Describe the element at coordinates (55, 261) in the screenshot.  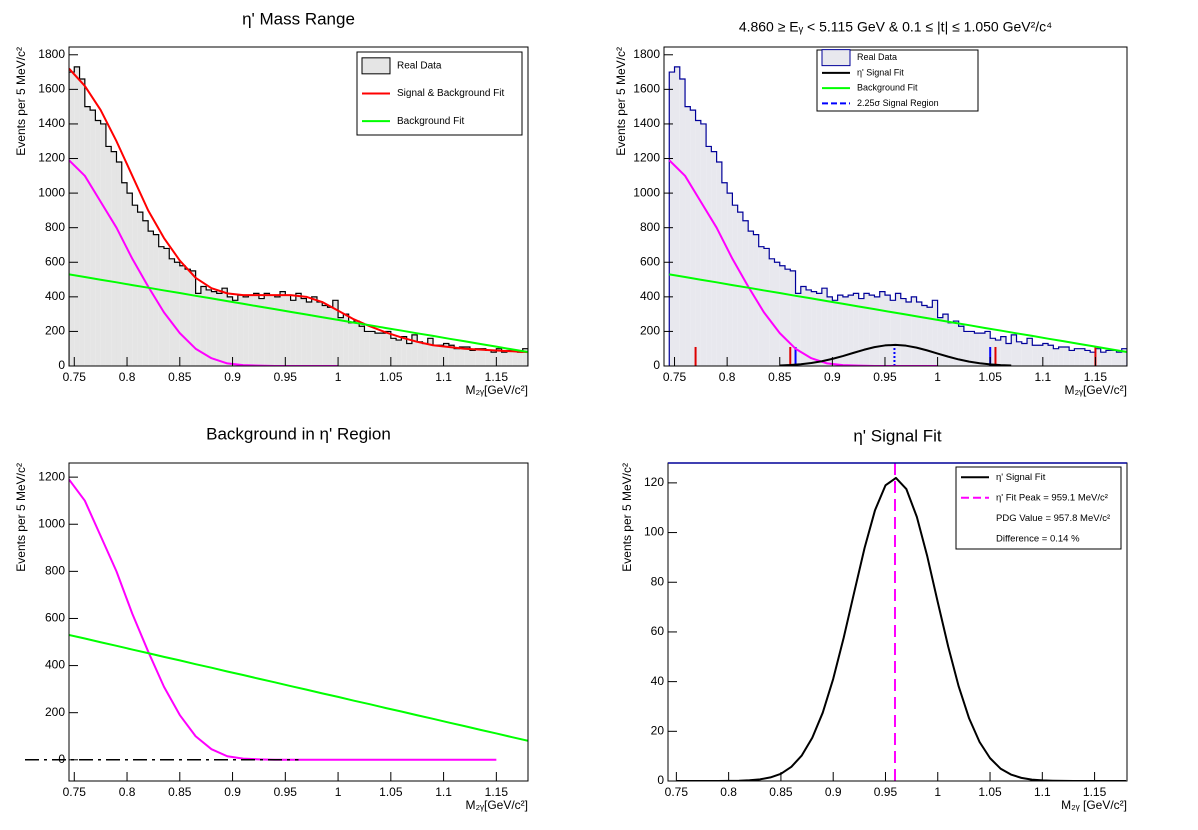
I see `y-tick-label: 600` at that location.